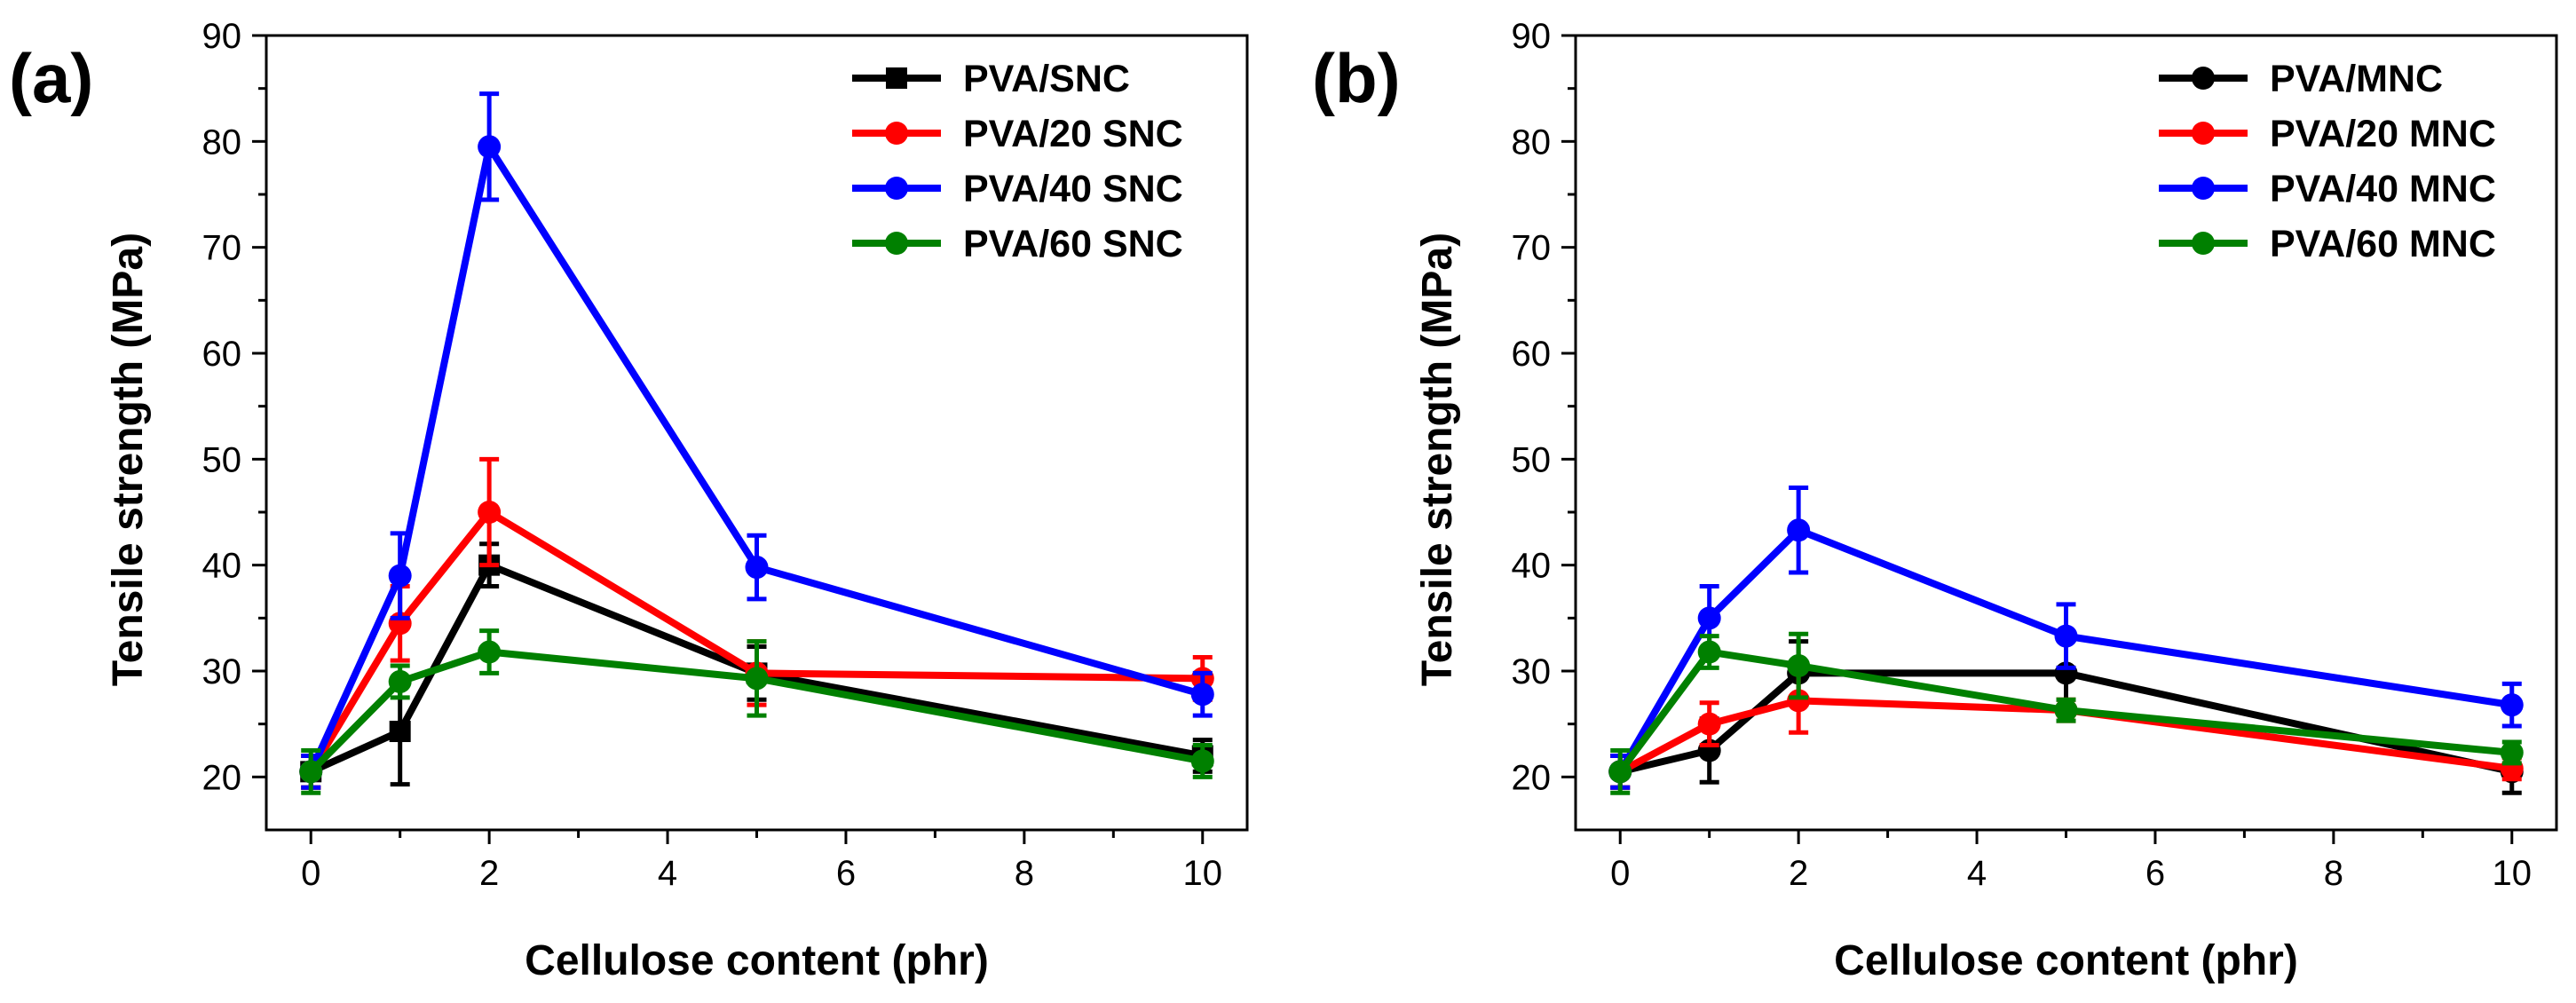 The image size is (2576, 1003). I want to click on legend-item-pva-60-snc: PVA/60 SNC, so click(1017, 244).